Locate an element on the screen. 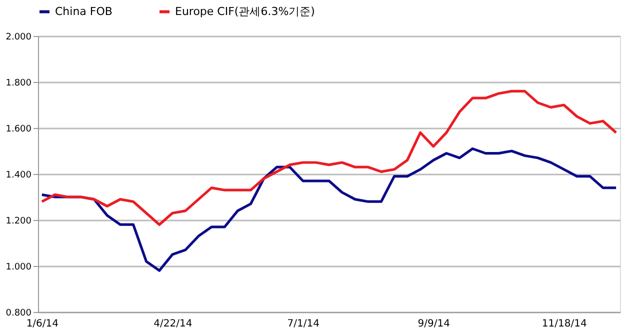 The width and height of the screenshot is (635, 333). y-tick-label: 1.400 is located at coordinates (19, 175).